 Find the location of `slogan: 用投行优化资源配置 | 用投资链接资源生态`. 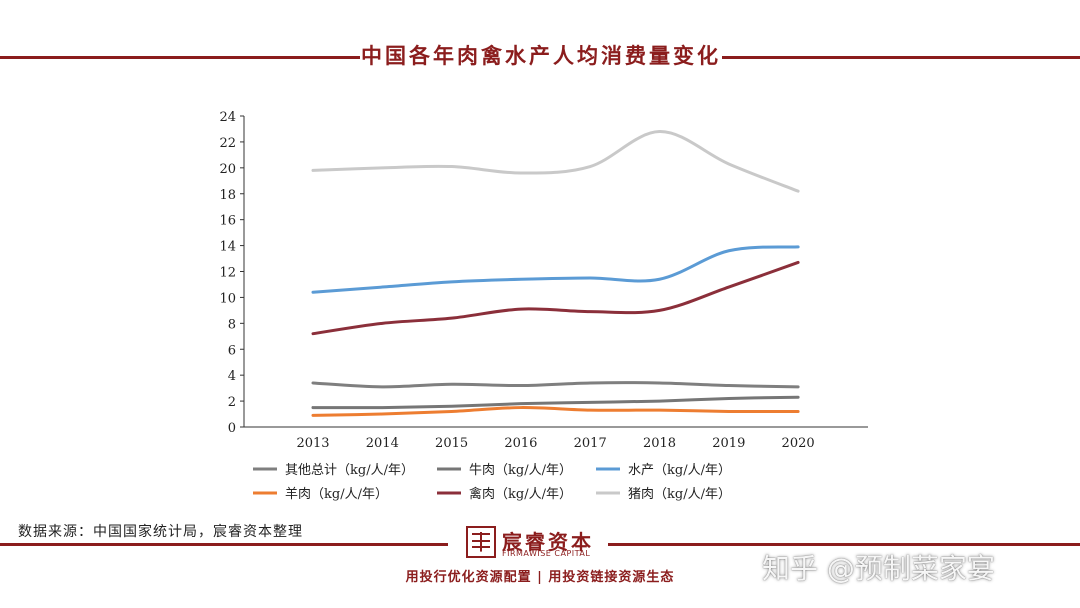

slogan: 用投行优化资源配置 | 用投资链接资源生态 is located at coordinates (540, 577).